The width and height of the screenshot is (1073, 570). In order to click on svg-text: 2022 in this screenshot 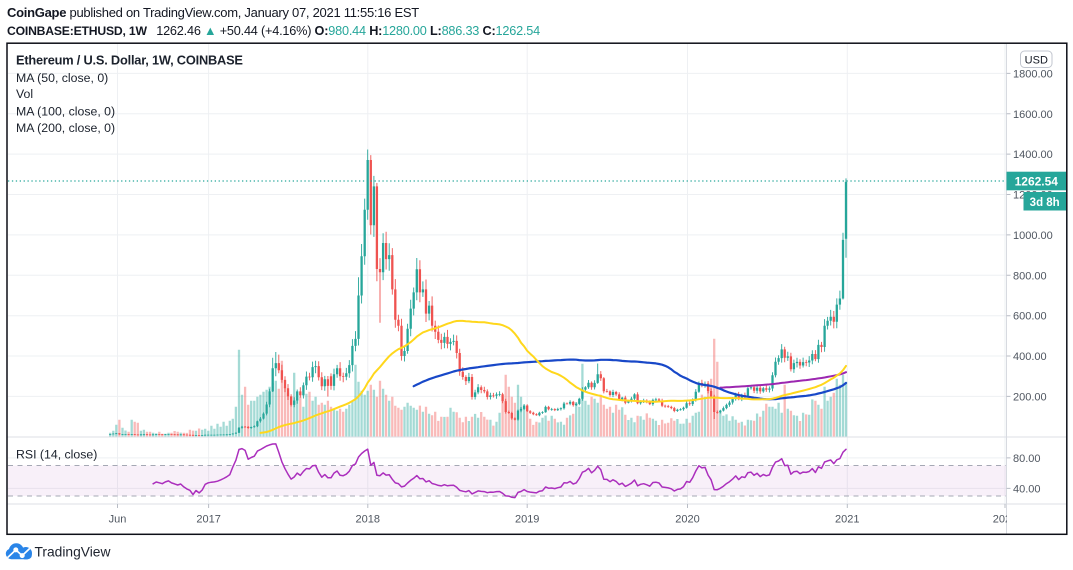, I will do `click(1005, 520)`.